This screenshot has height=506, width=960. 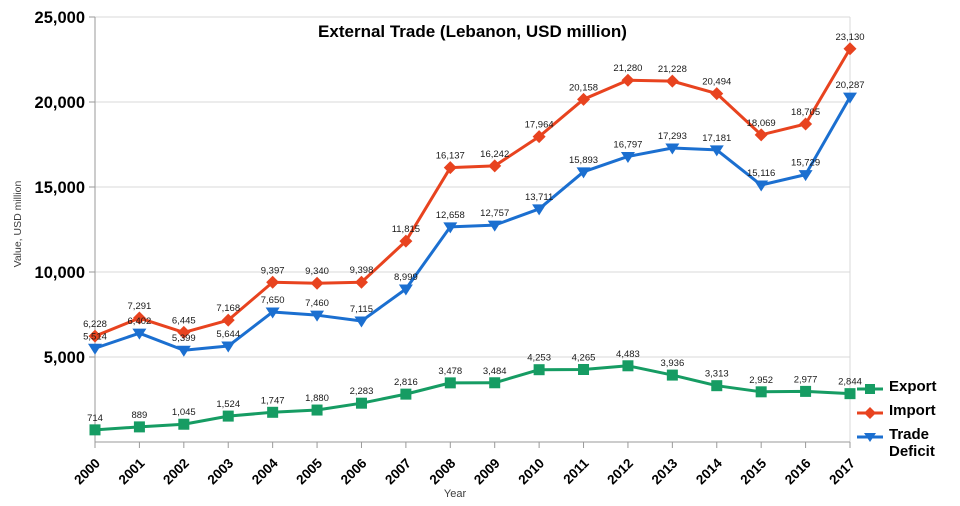 What do you see at coordinates (273, 300) in the screenshot?
I see `data-label: 7,650` at bounding box center [273, 300].